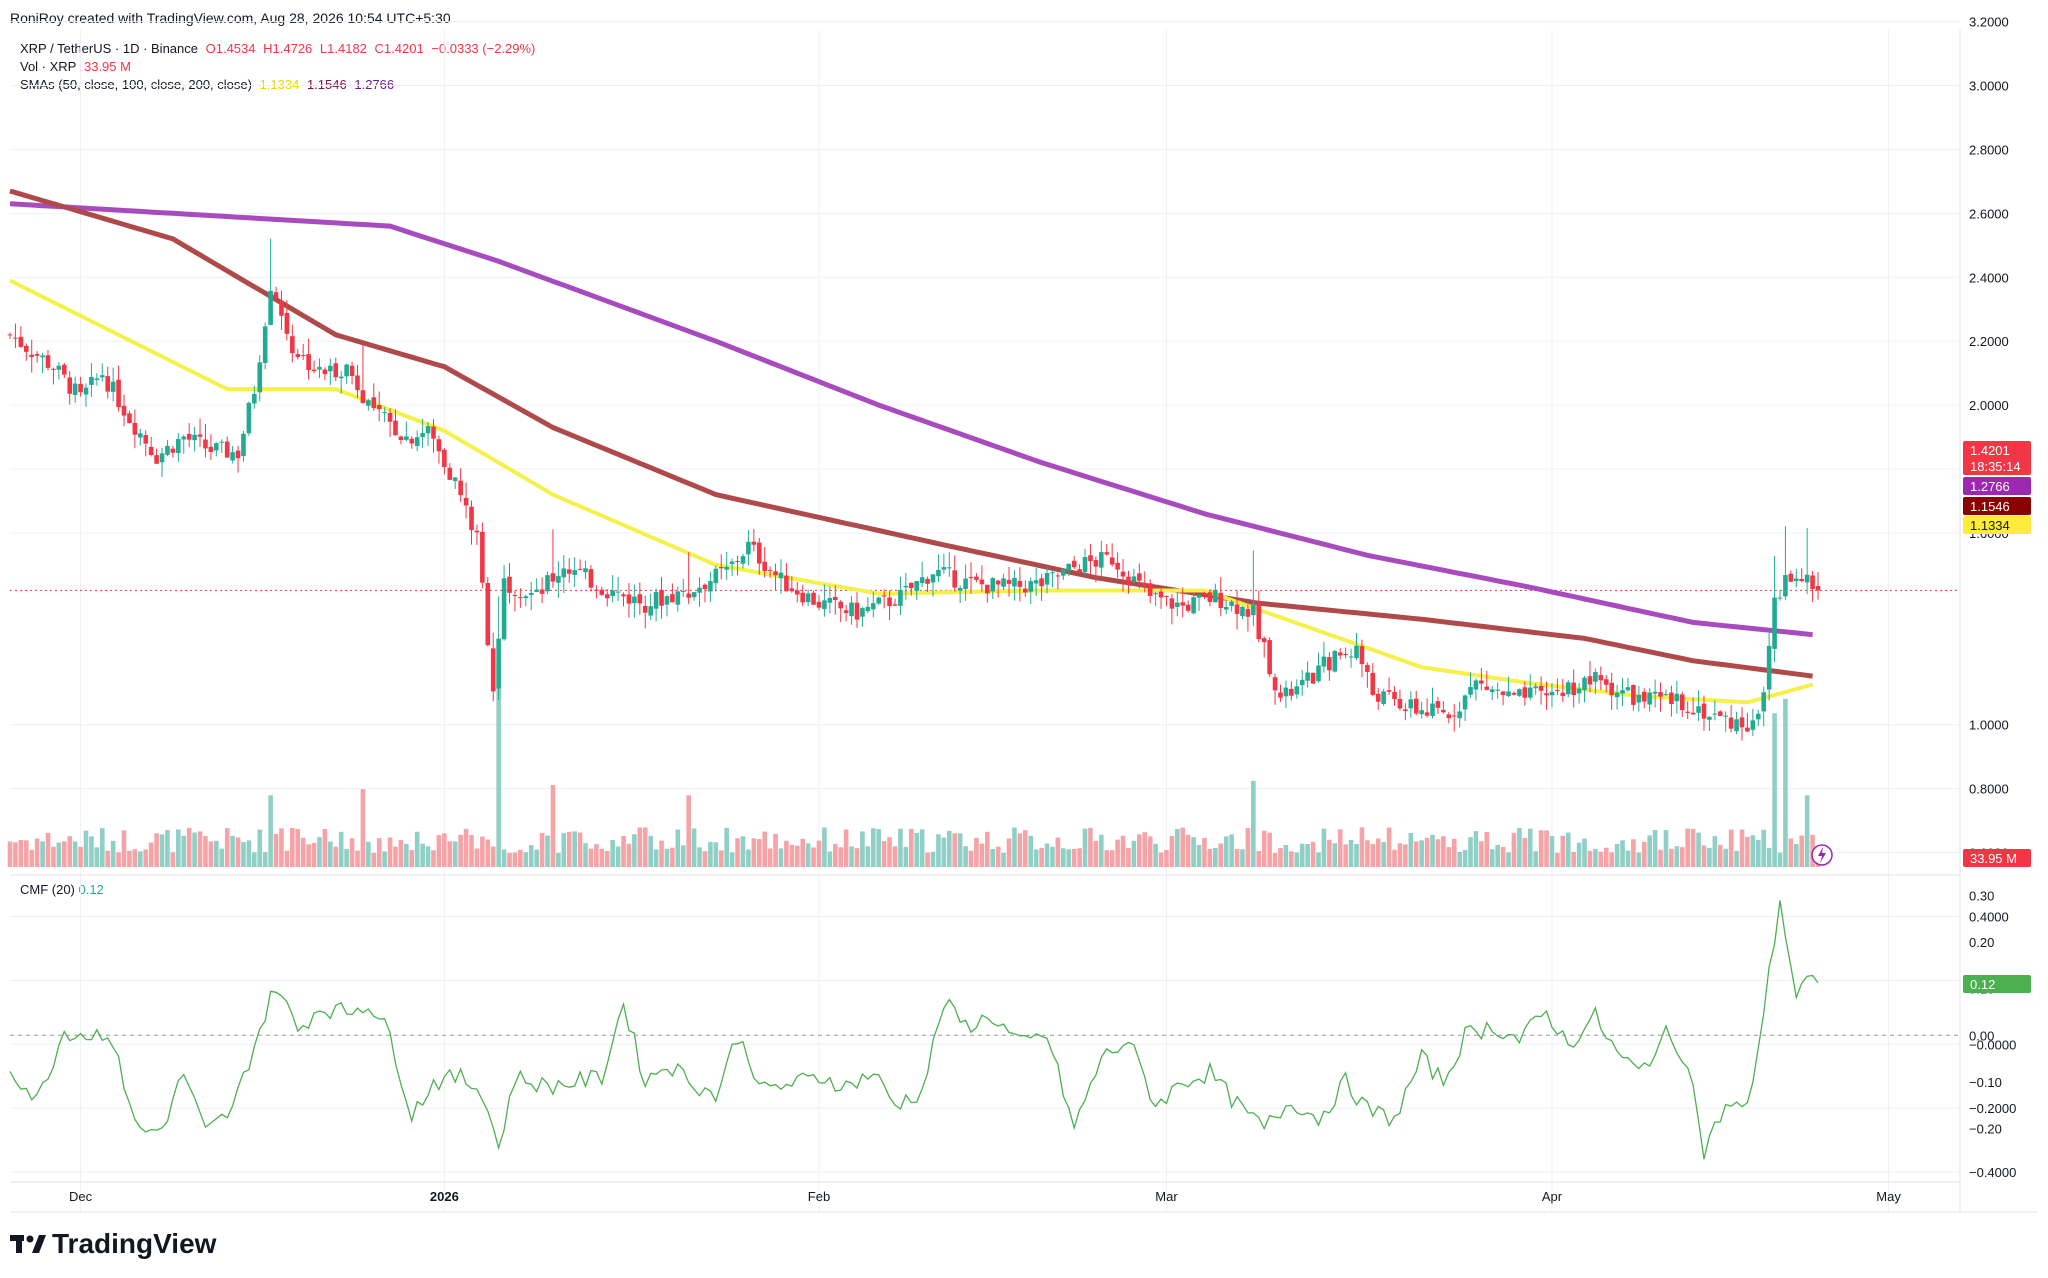 This screenshot has height=1278, width=2048. What do you see at coordinates (1989, 277) in the screenshot?
I see `price-axis-label: 2.4000` at bounding box center [1989, 277].